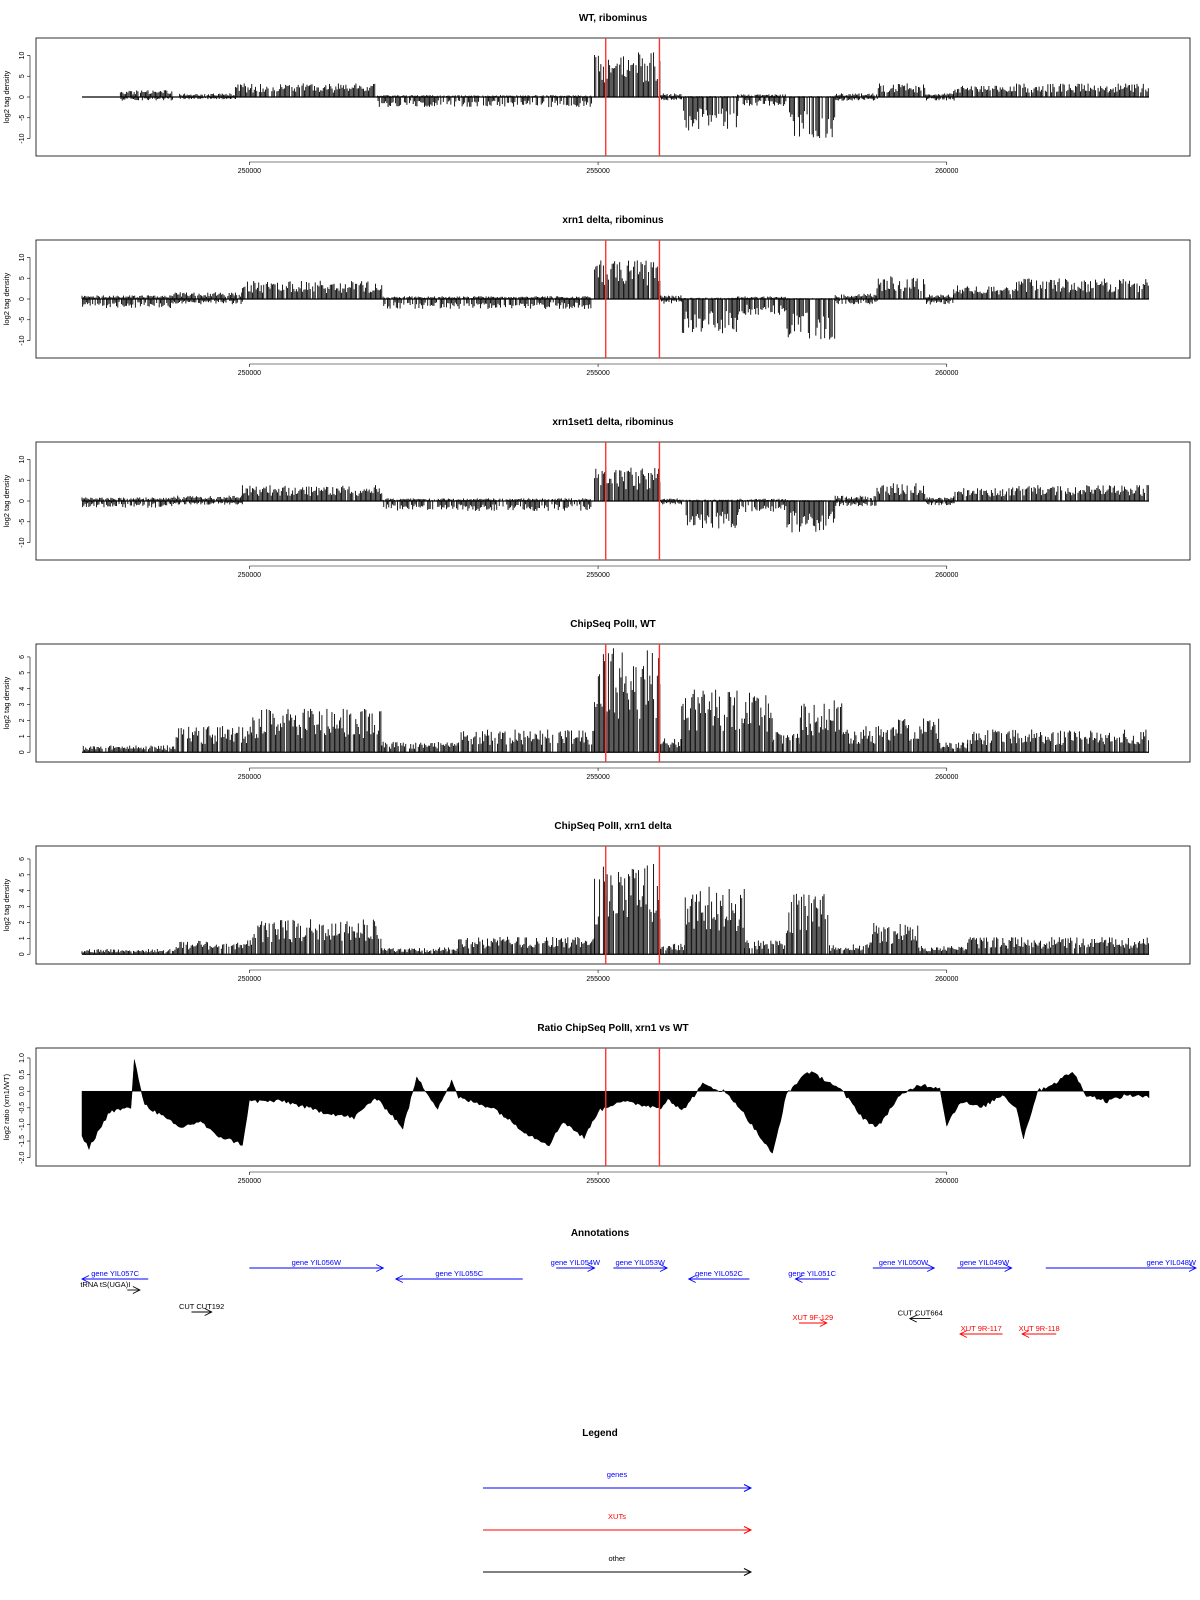  I want to click on y-tick-label: 10, so click(22, 55).